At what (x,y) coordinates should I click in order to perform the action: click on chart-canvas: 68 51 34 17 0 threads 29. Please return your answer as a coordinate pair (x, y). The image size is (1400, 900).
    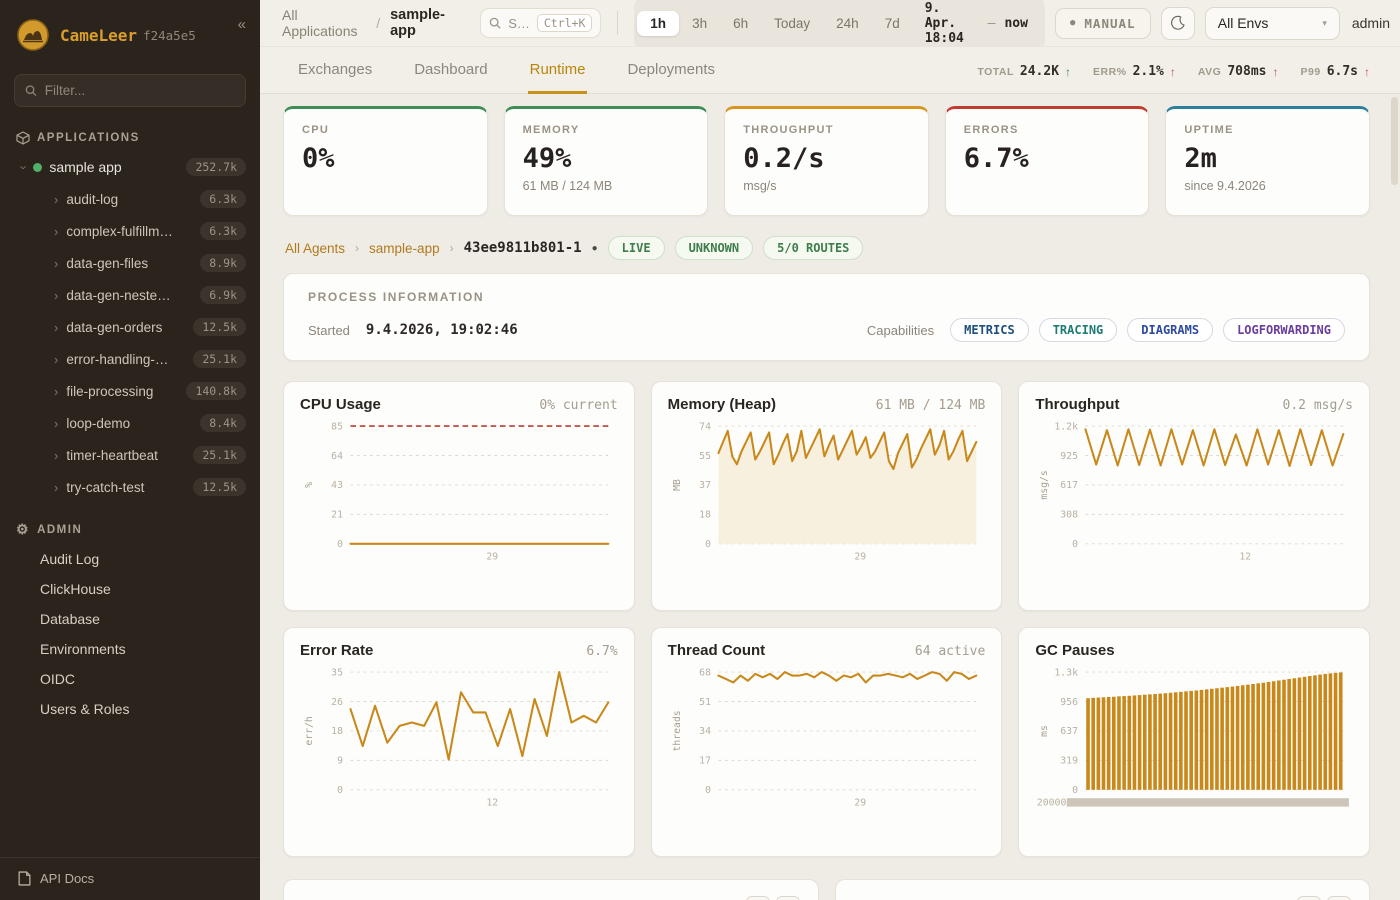
    Looking at the image, I should click on (825, 738).